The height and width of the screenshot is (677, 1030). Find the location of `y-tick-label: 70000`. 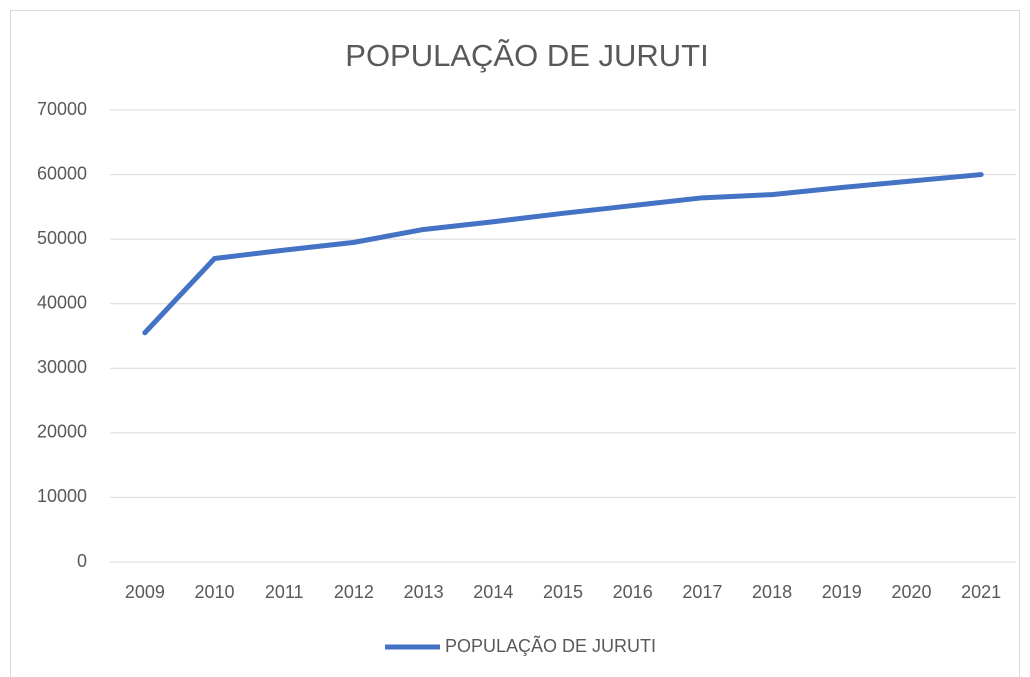

y-tick-label: 70000 is located at coordinates (62, 109).